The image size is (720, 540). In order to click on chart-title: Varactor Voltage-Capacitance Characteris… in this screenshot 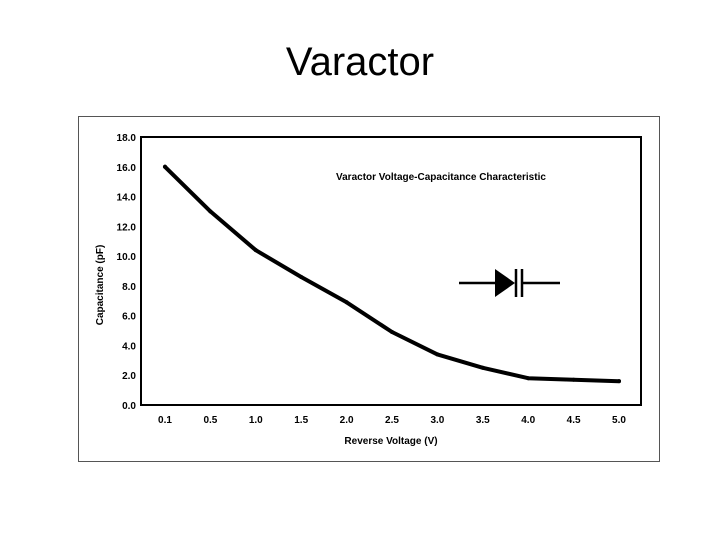, I will do `click(441, 177)`.